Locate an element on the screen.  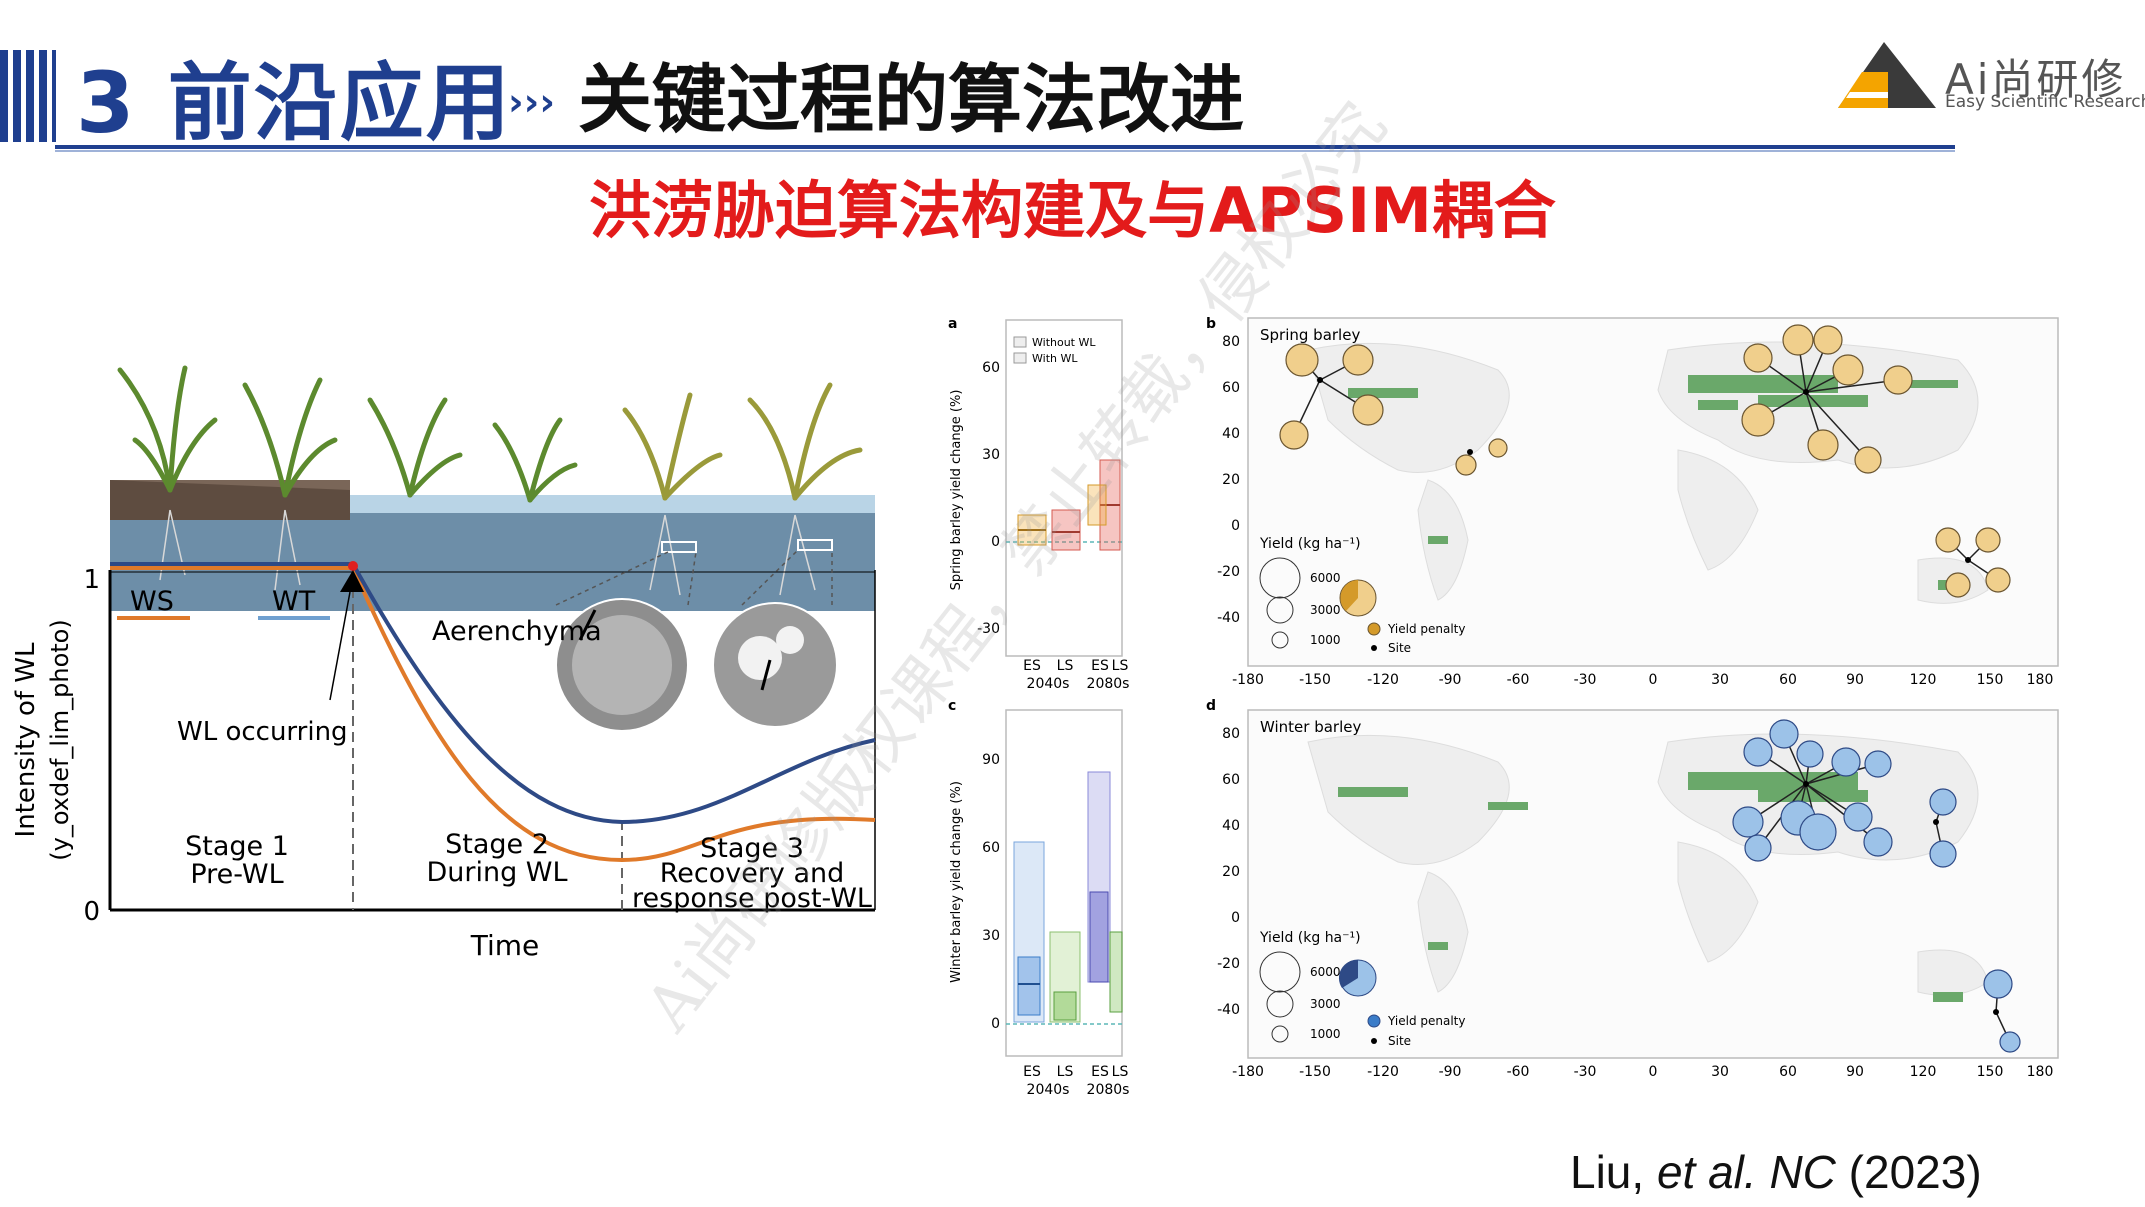
y-tick-90: 90 is located at coordinates (991, 760).